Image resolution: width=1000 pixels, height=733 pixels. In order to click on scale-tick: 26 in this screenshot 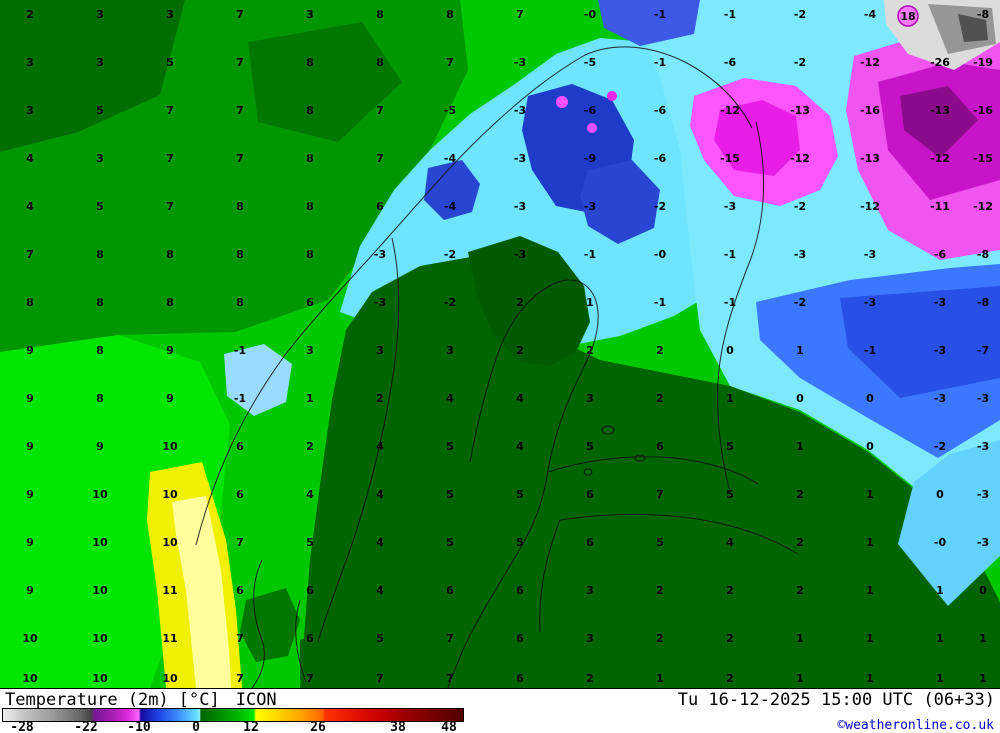, I will do `click(318, 726)`.